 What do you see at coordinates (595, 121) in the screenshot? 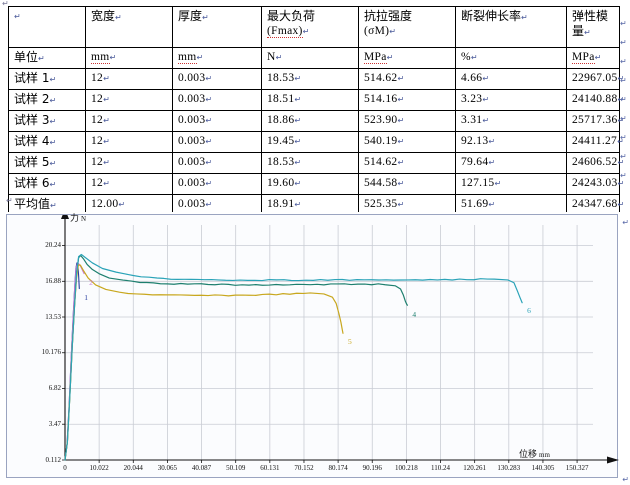
I see `cell-modulus: 25717.36↵` at bounding box center [595, 121].